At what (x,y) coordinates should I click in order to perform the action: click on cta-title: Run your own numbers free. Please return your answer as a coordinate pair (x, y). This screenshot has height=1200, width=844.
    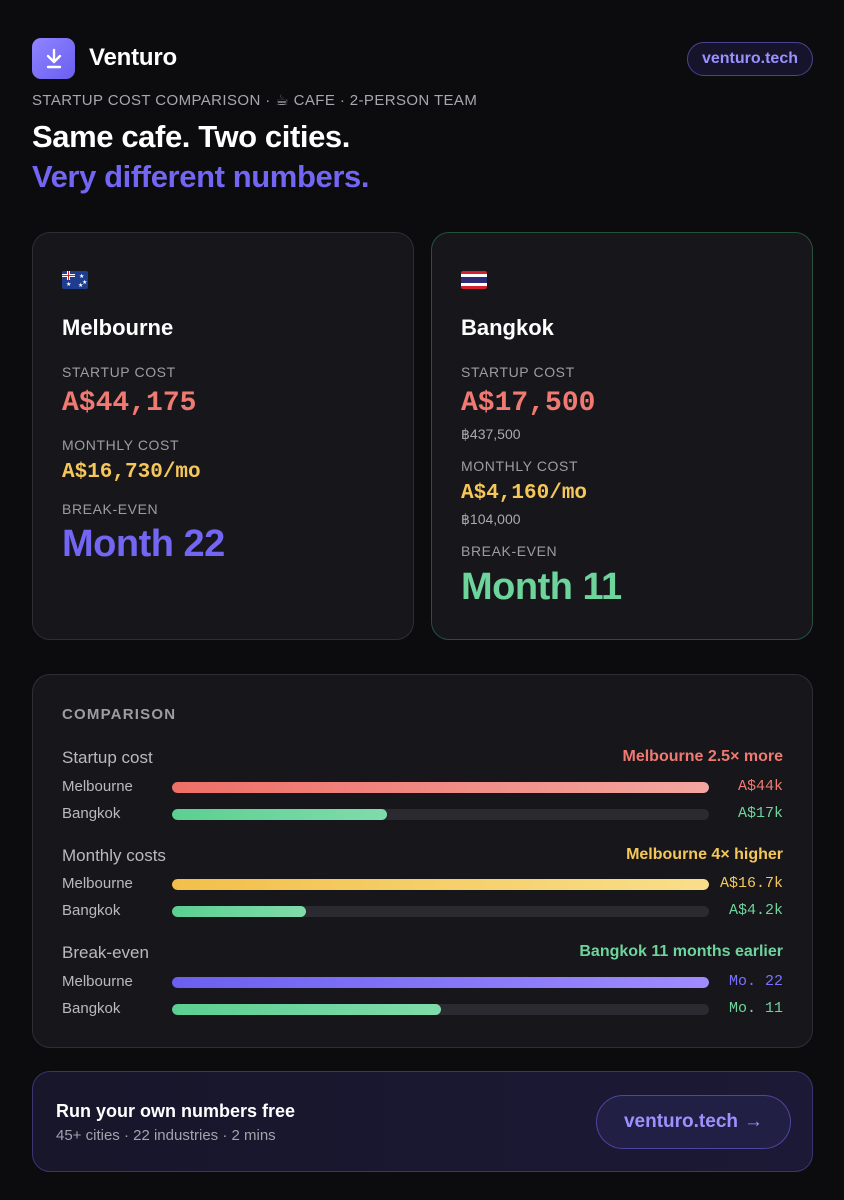
    Looking at the image, I should click on (176, 1111).